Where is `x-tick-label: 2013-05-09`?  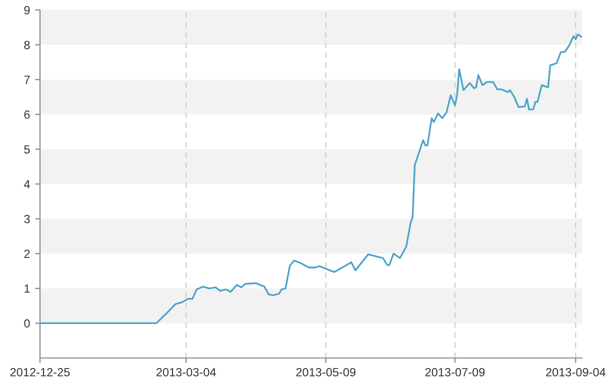
x-tick-label: 2013-05-09 is located at coordinates (326, 372).